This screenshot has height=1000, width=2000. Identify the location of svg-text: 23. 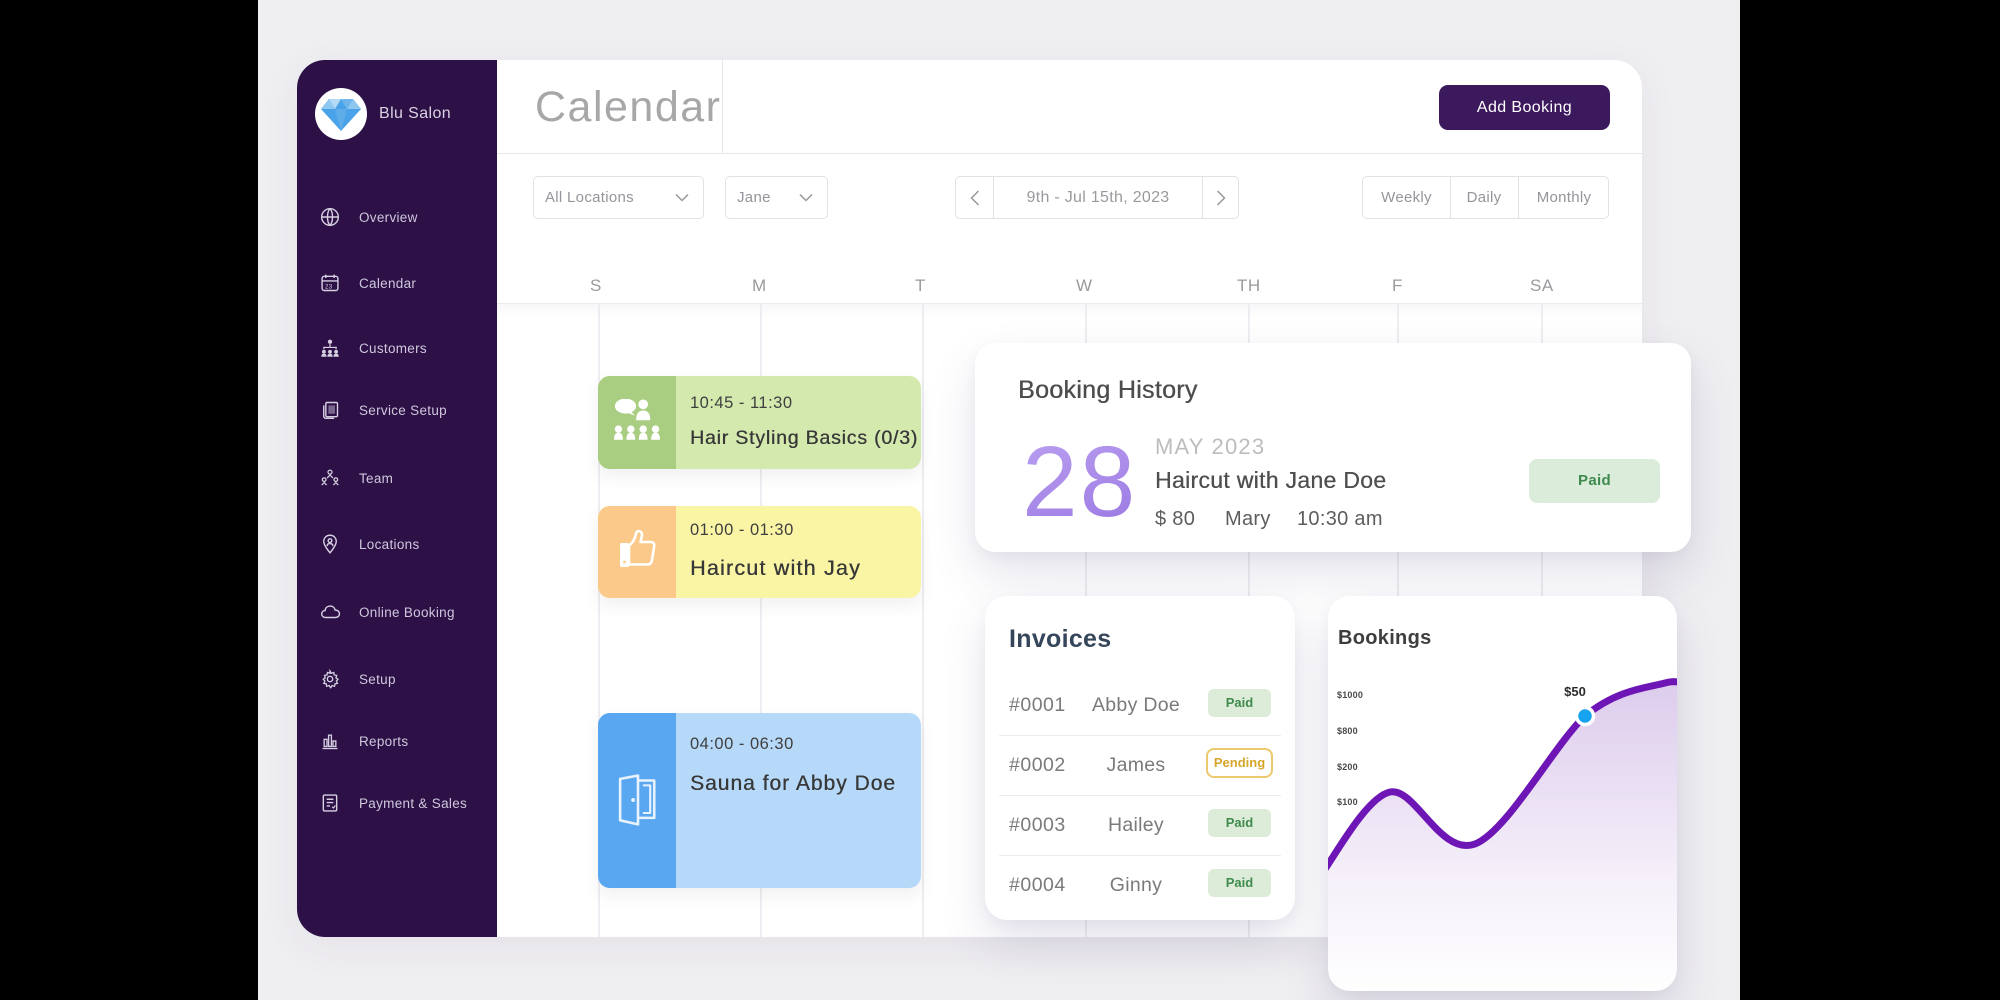
(329, 286).